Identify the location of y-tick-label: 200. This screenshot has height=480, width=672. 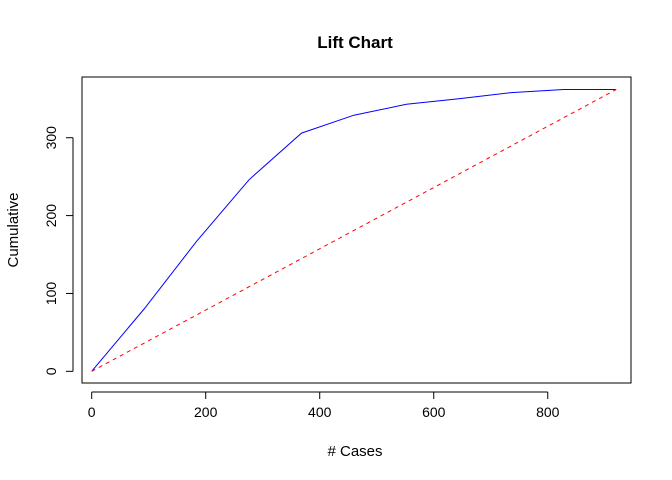
(51, 216).